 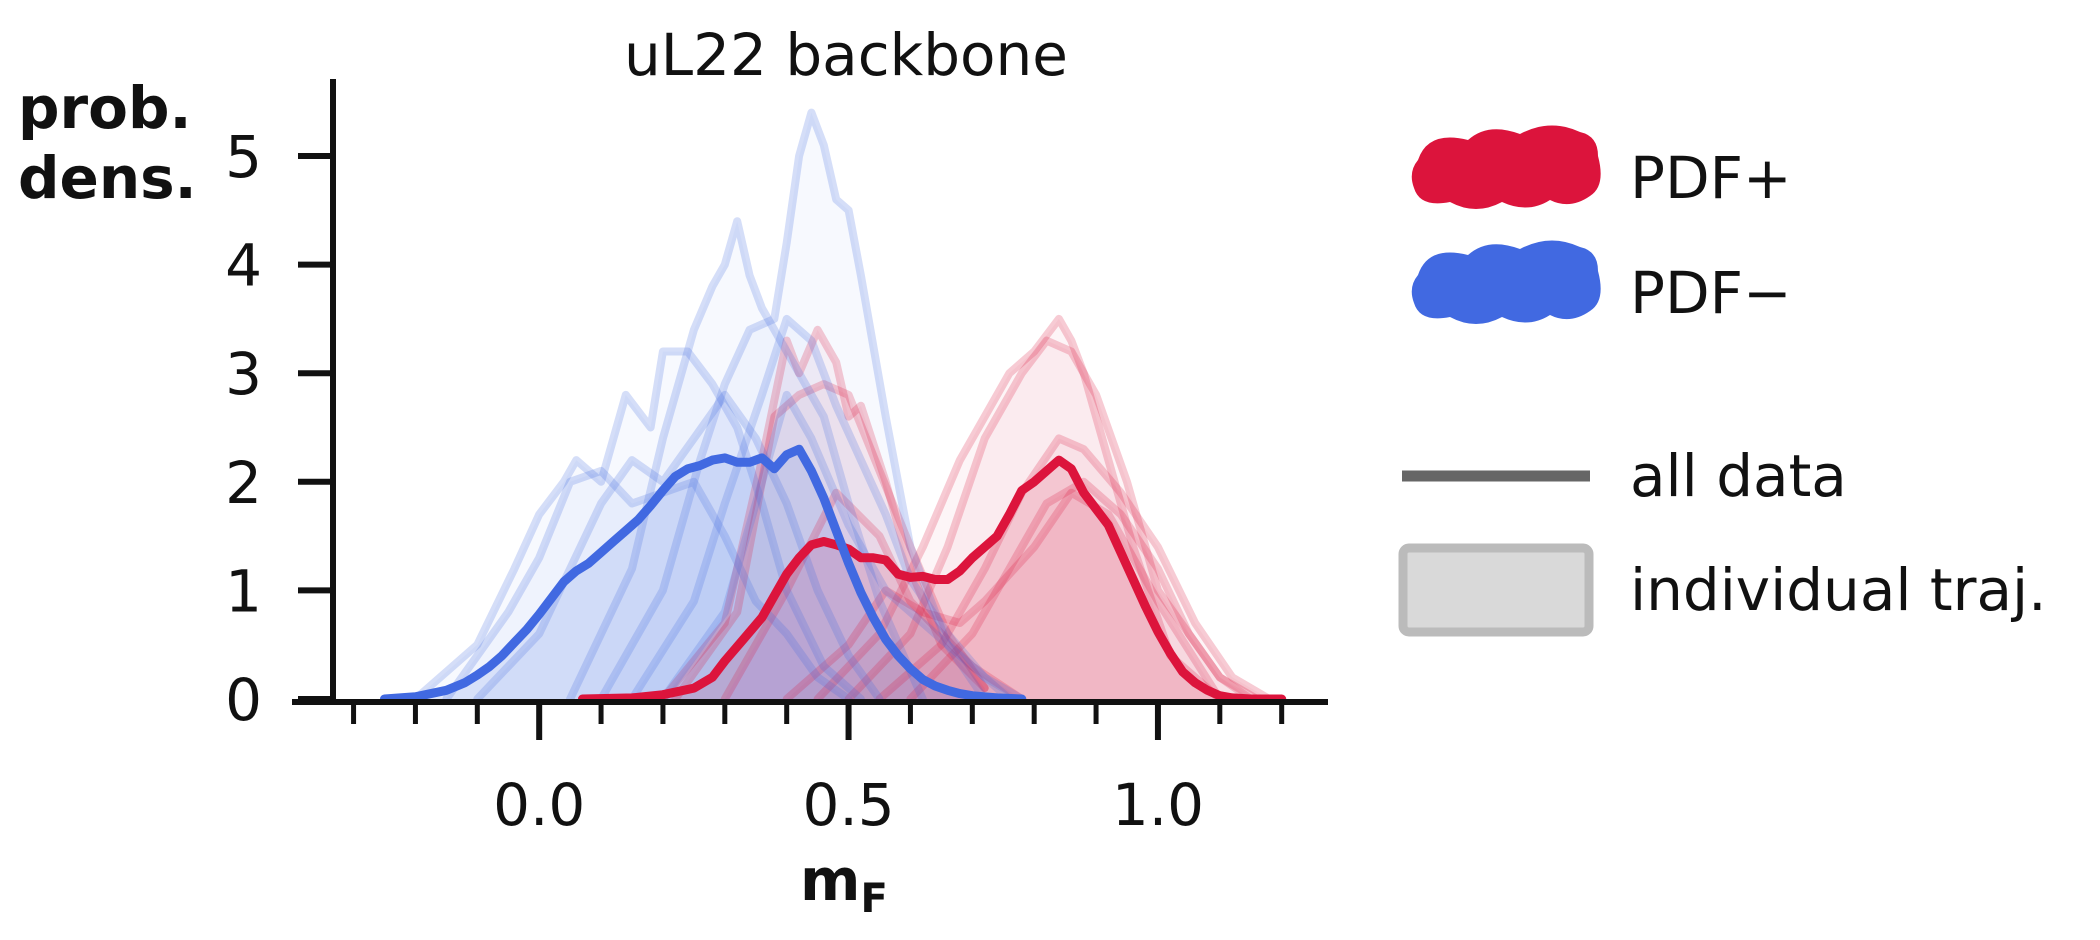 I want to click on traj-14-line, so click(x=836, y=546).